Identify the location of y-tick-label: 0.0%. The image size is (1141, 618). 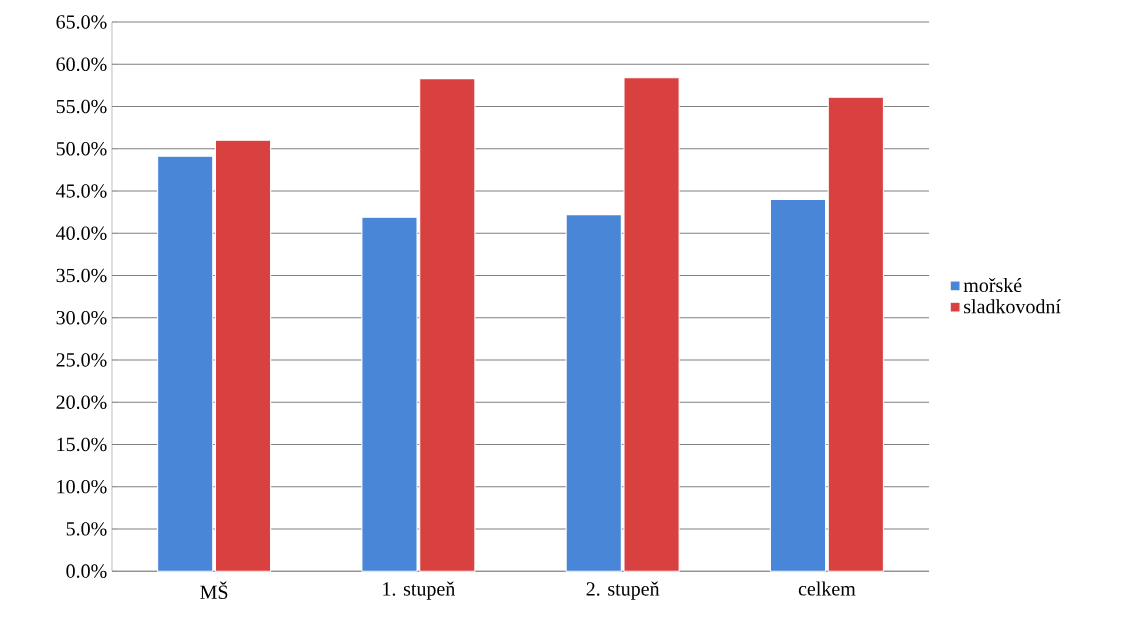
(86, 571).